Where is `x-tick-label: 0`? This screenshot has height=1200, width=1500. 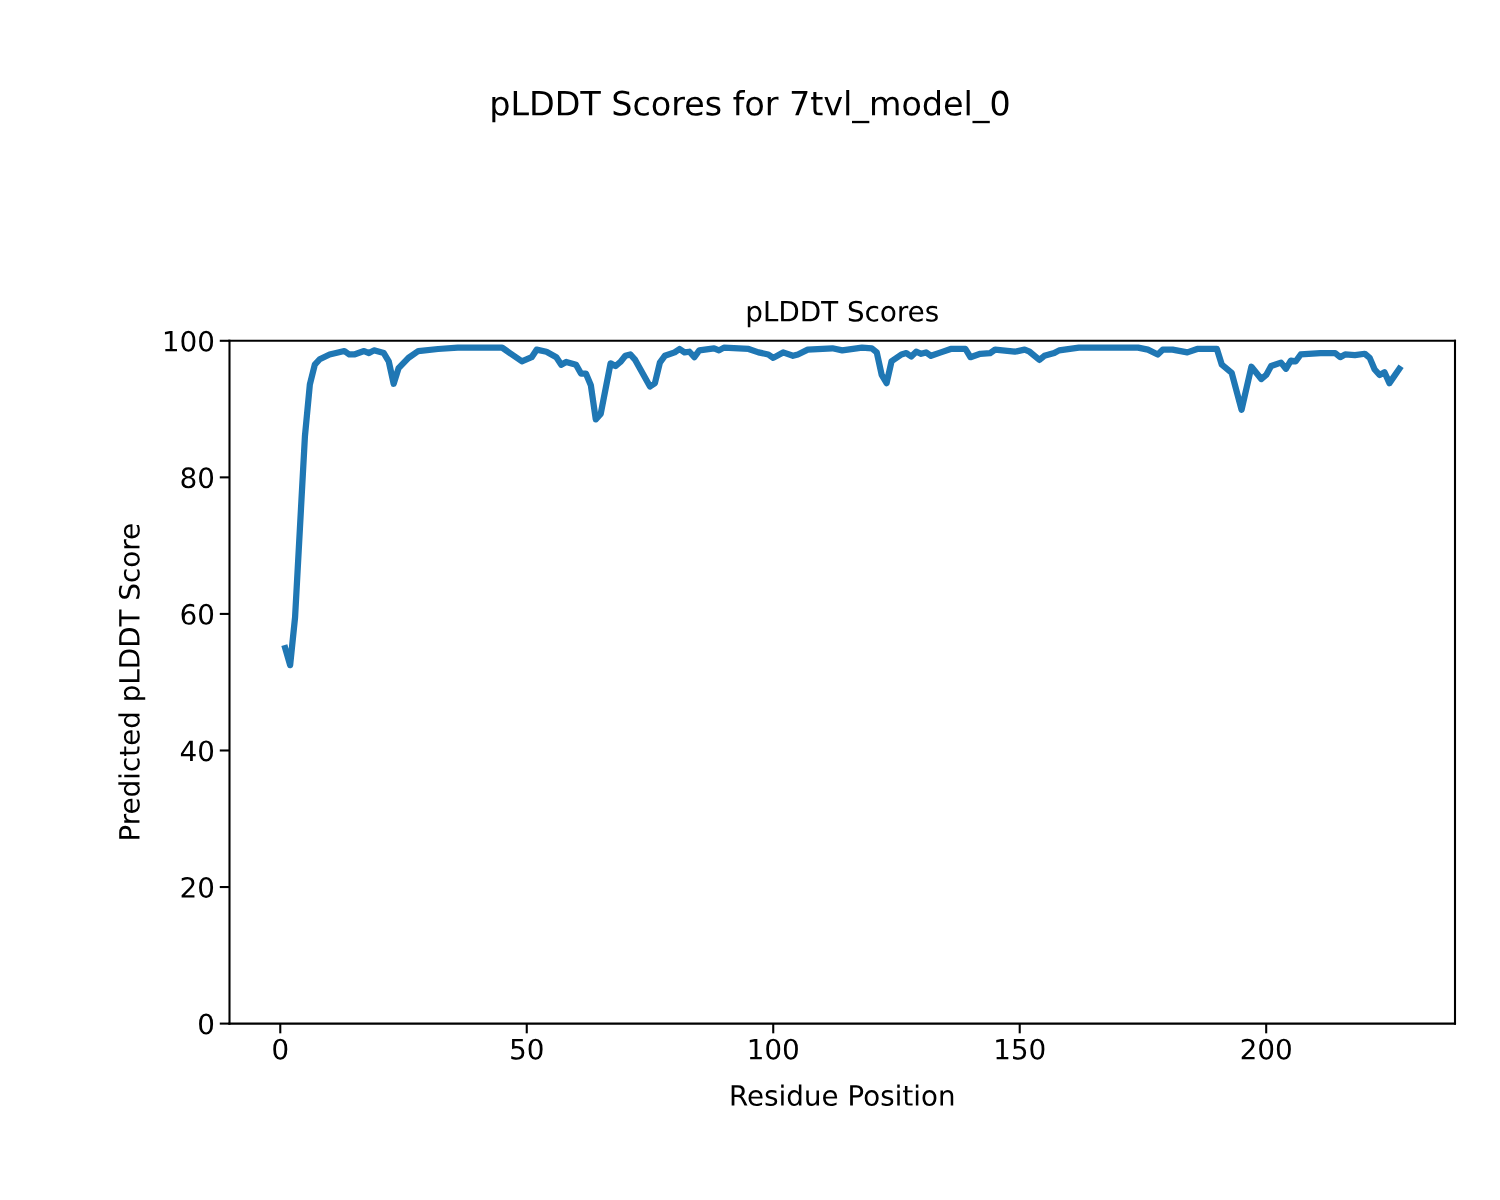 x-tick-label: 0 is located at coordinates (280, 1049).